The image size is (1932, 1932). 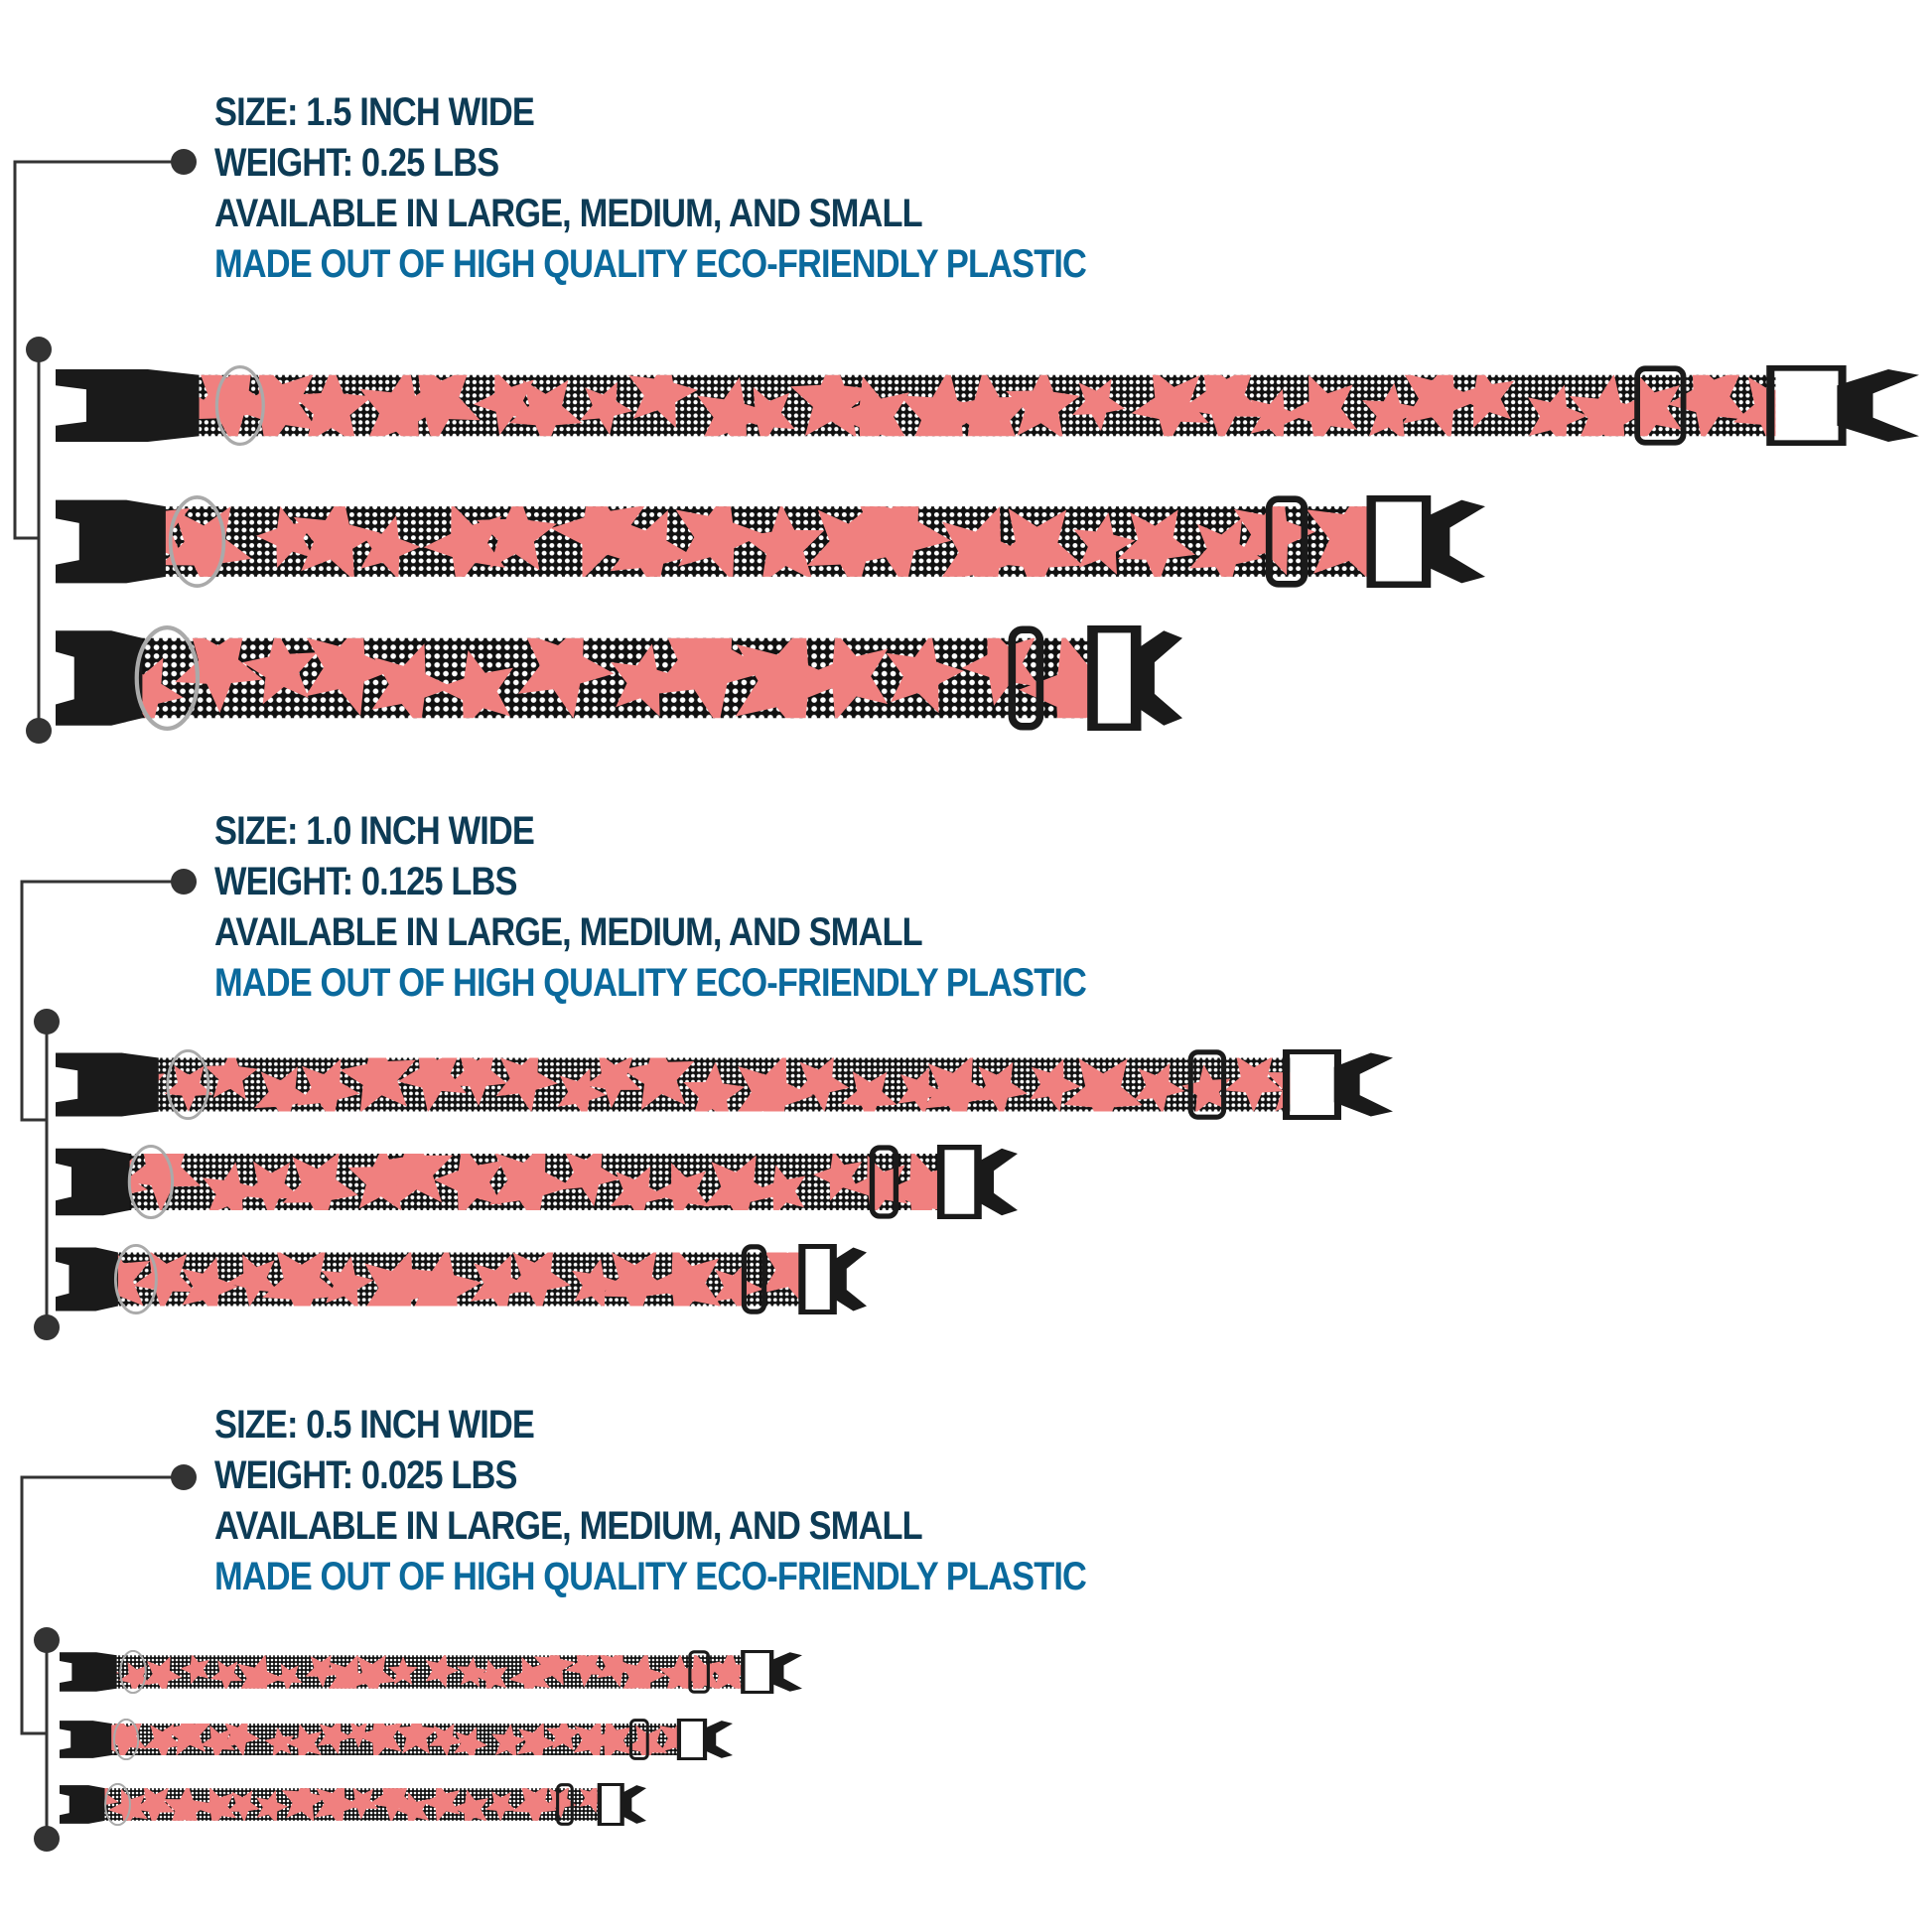 I want to click on size-label: SIZE: 1.5 INCH WIDE, so click(x=375, y=112).